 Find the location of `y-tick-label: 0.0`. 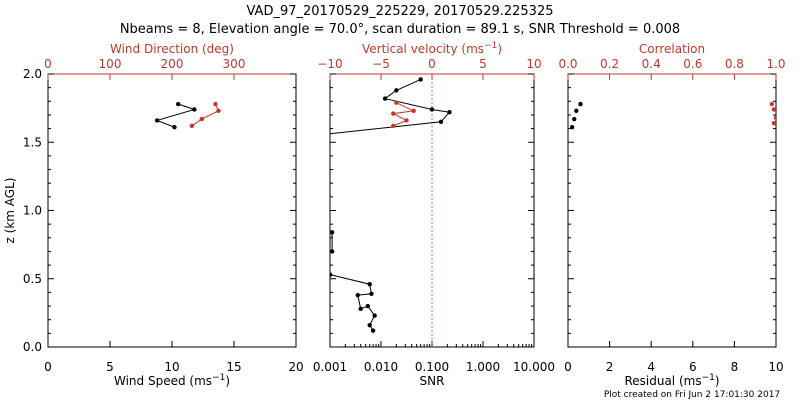

y-tick-label: 0.0 is located at coordinates (32, 347).